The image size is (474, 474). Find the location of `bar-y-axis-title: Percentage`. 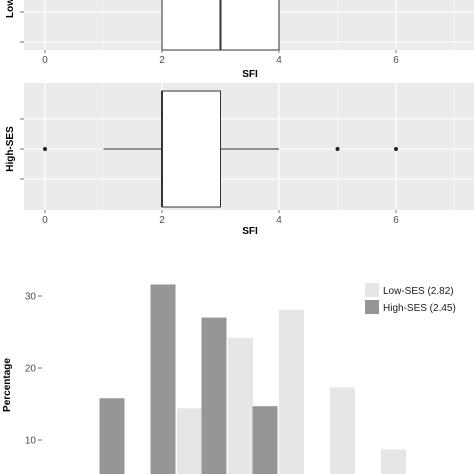

bar-y-axis-title: Percentage is located at coordinates (7, 385).